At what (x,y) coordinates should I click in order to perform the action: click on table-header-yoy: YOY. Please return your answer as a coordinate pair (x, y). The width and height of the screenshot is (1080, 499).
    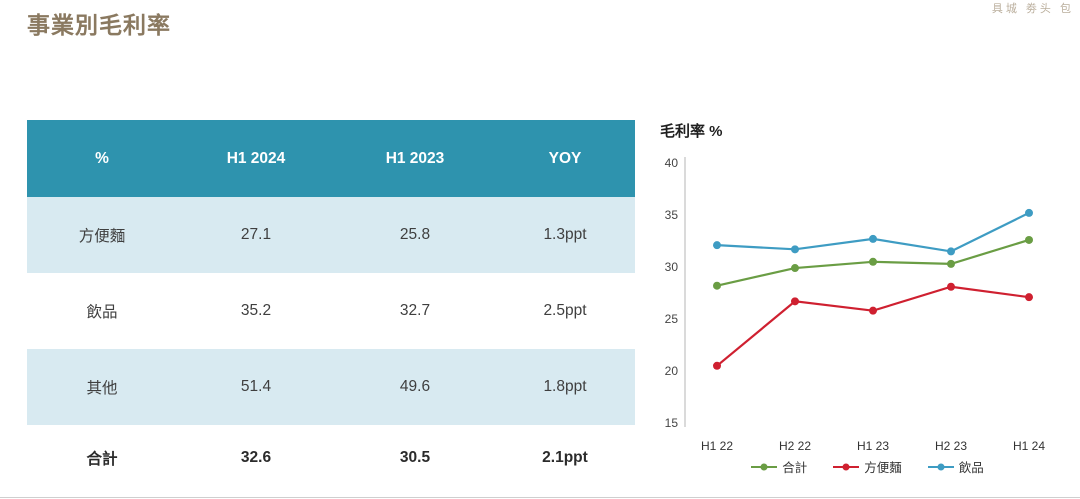
    Looking at the image, I should click on (565, 158).